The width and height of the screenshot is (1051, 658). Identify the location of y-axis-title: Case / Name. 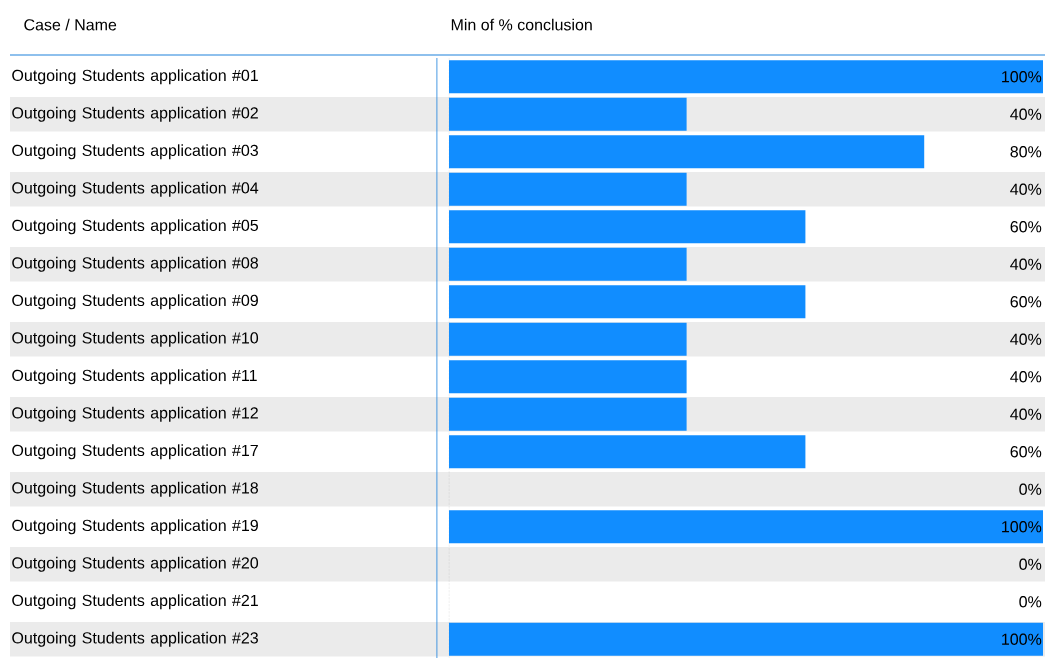
(70, 24).